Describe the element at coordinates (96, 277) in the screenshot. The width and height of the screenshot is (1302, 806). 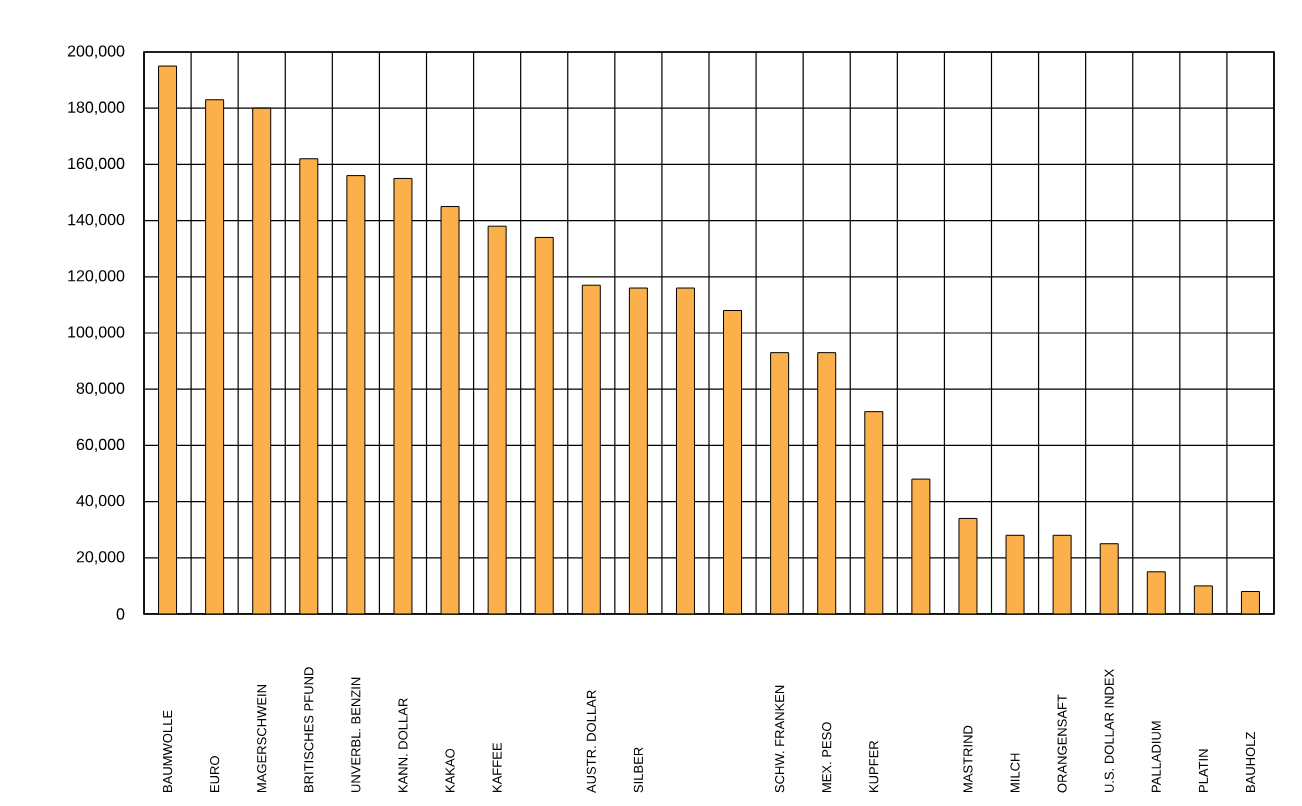
I see `y-tick-label: 120,000` at that location.